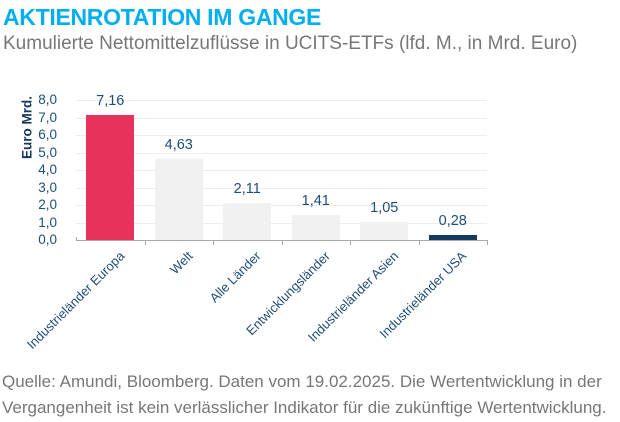 This screenshot has width=620, height=422. I want to click on y-tick-label: 4,0, so click(47, 170).